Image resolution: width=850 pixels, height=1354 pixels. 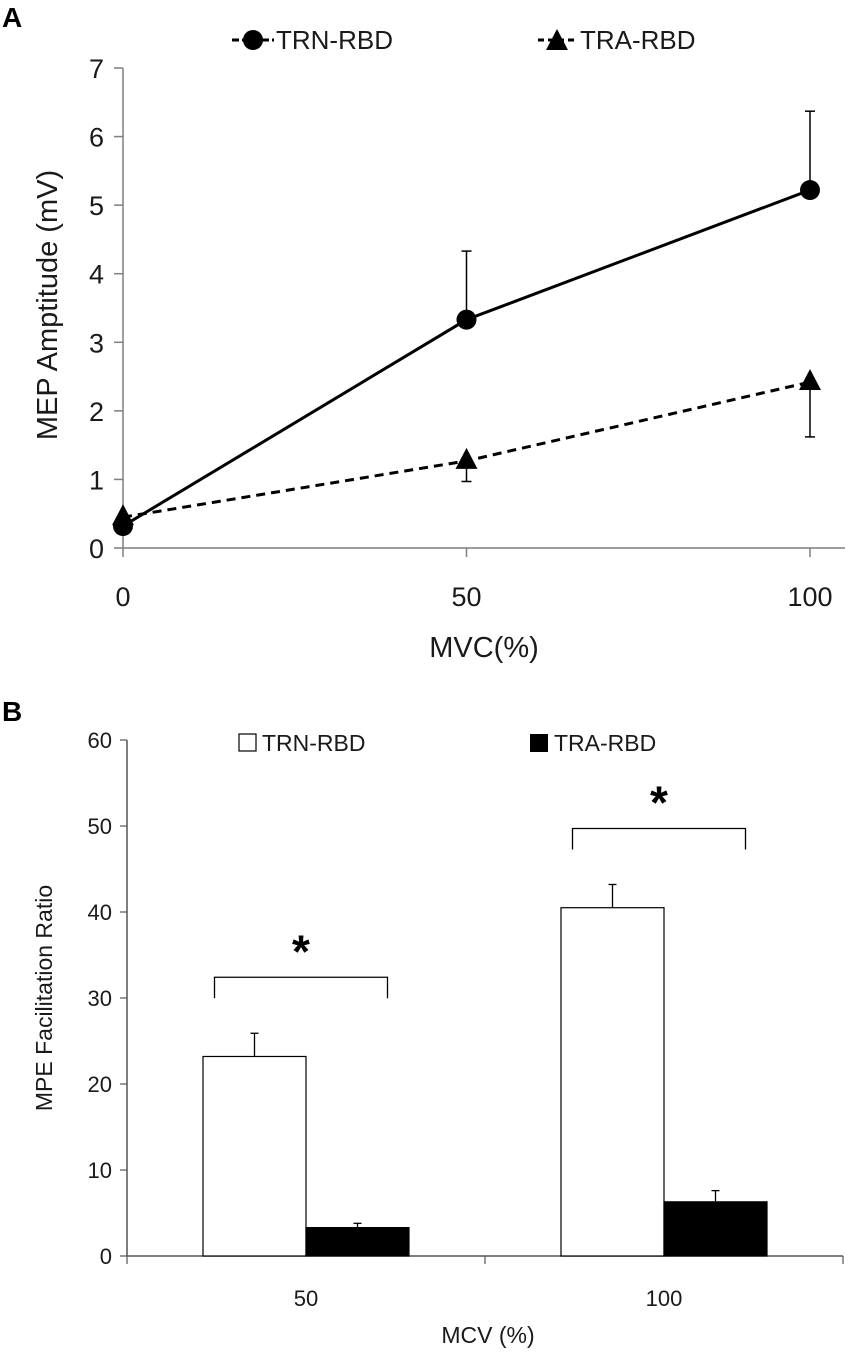 What do you see at coordinates (96, 343) in the screenshot?
I see `y-tick-label: 3` at bounding box center [96, 343].